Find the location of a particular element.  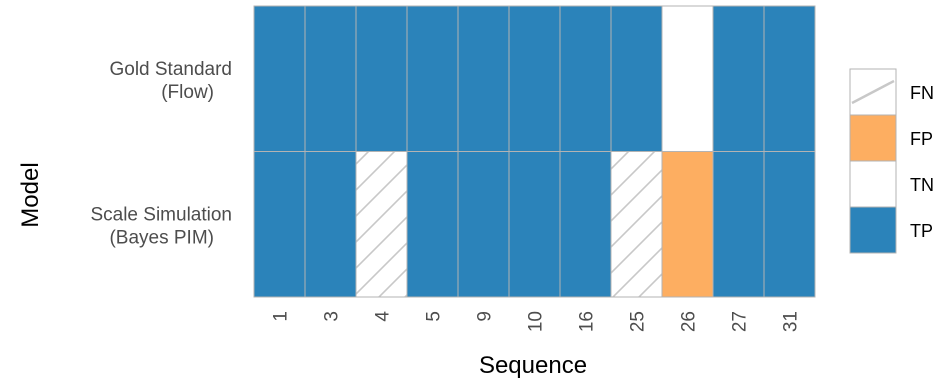

x-tick-label: 16 is located at coordinates (587, 321).